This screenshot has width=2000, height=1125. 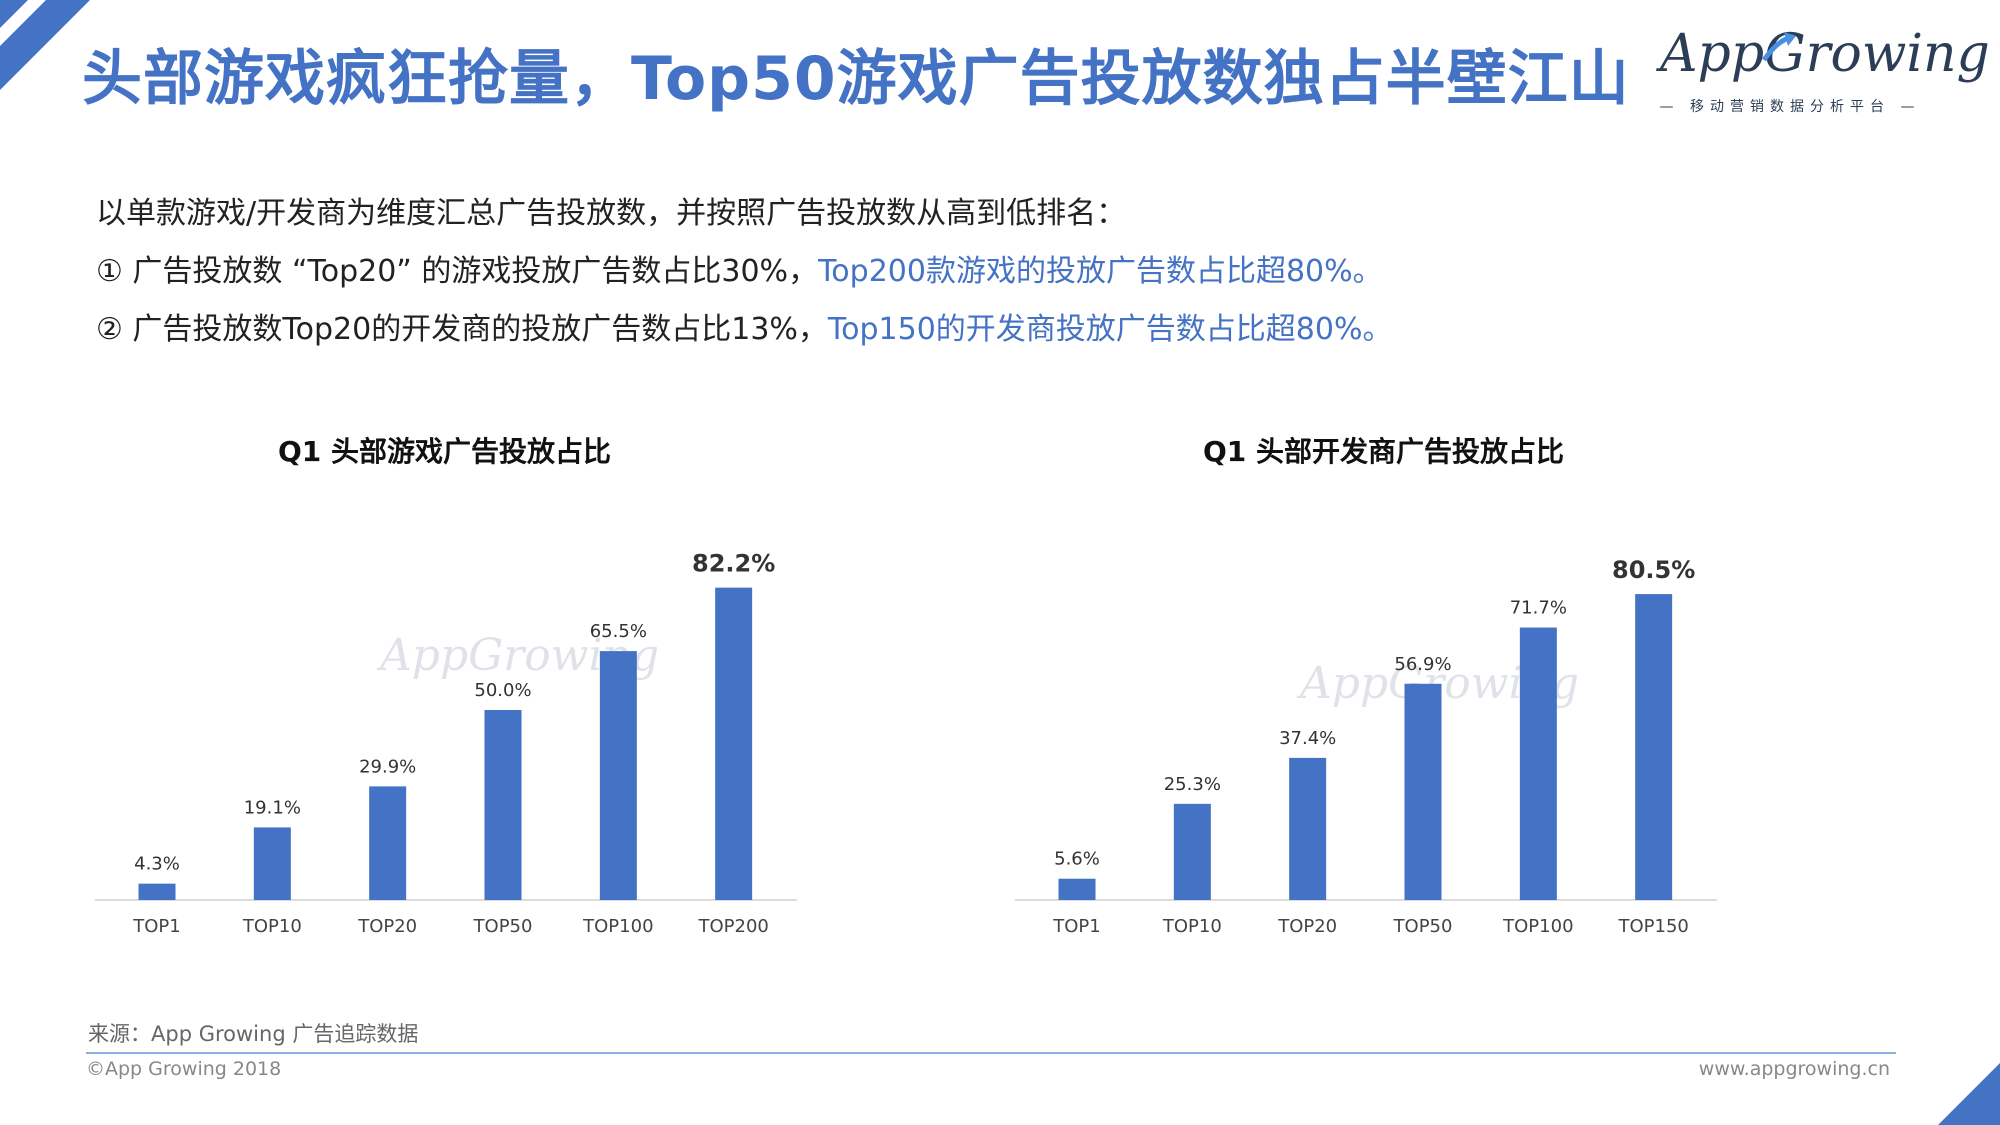 I want to click on data-label: 25.3%, so click(x=1192, y=784).